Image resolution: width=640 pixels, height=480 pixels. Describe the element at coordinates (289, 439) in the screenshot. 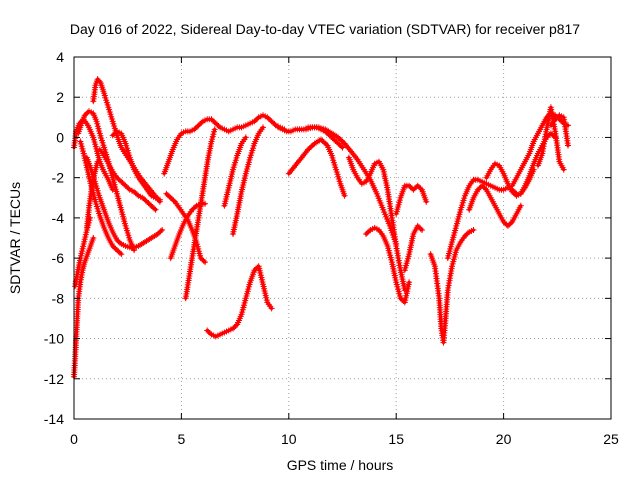

I see `x-tick-label: 10` at that location.